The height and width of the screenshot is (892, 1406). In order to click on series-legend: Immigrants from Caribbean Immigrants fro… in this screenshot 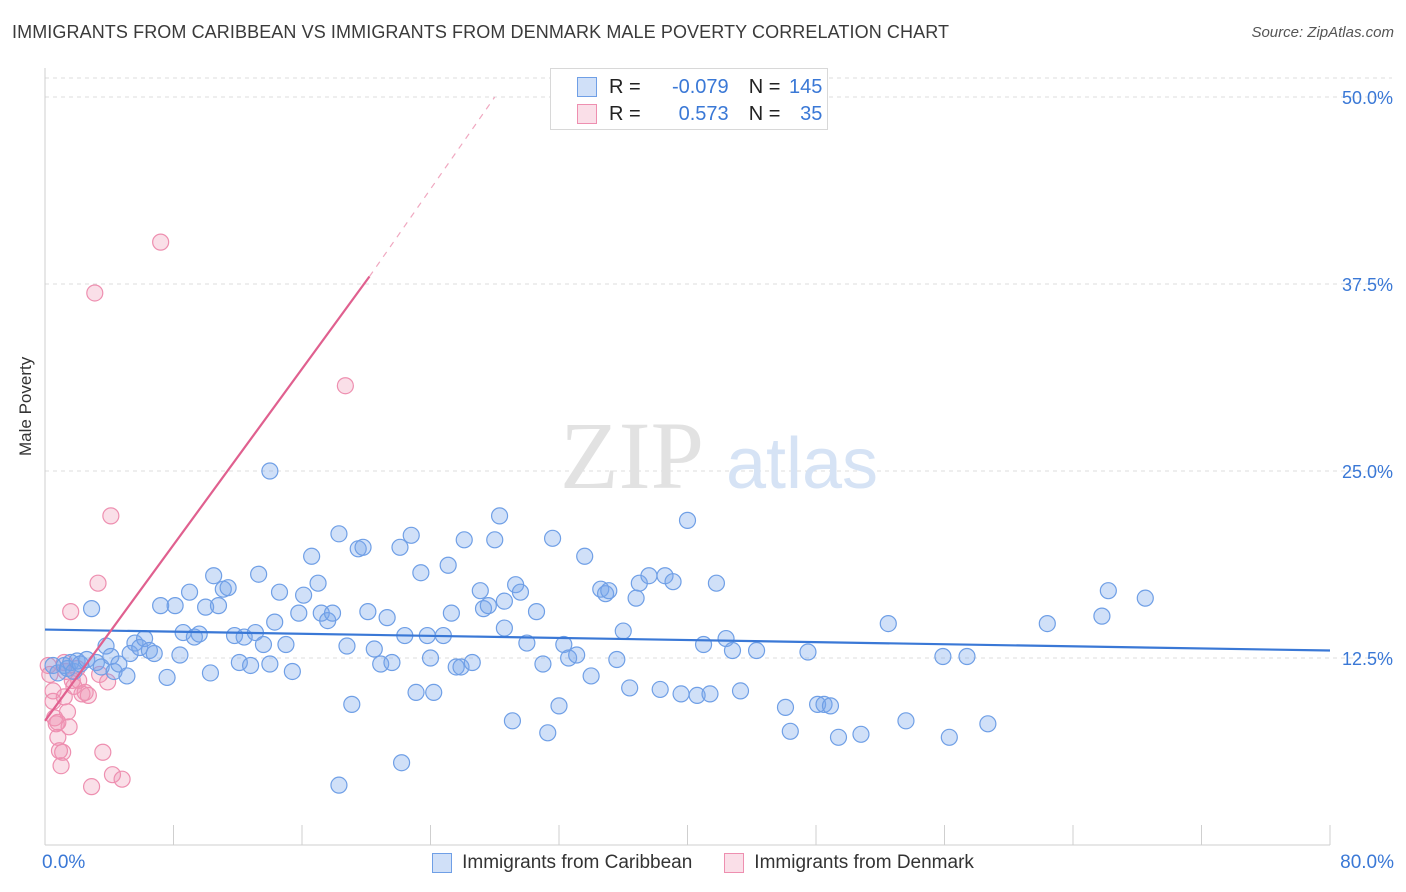, I will do `click(703, 863)`.